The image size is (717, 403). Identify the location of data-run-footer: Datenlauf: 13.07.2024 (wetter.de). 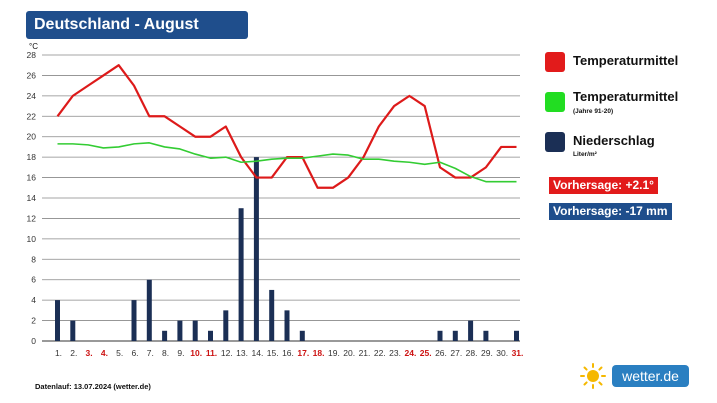
(93, 386).